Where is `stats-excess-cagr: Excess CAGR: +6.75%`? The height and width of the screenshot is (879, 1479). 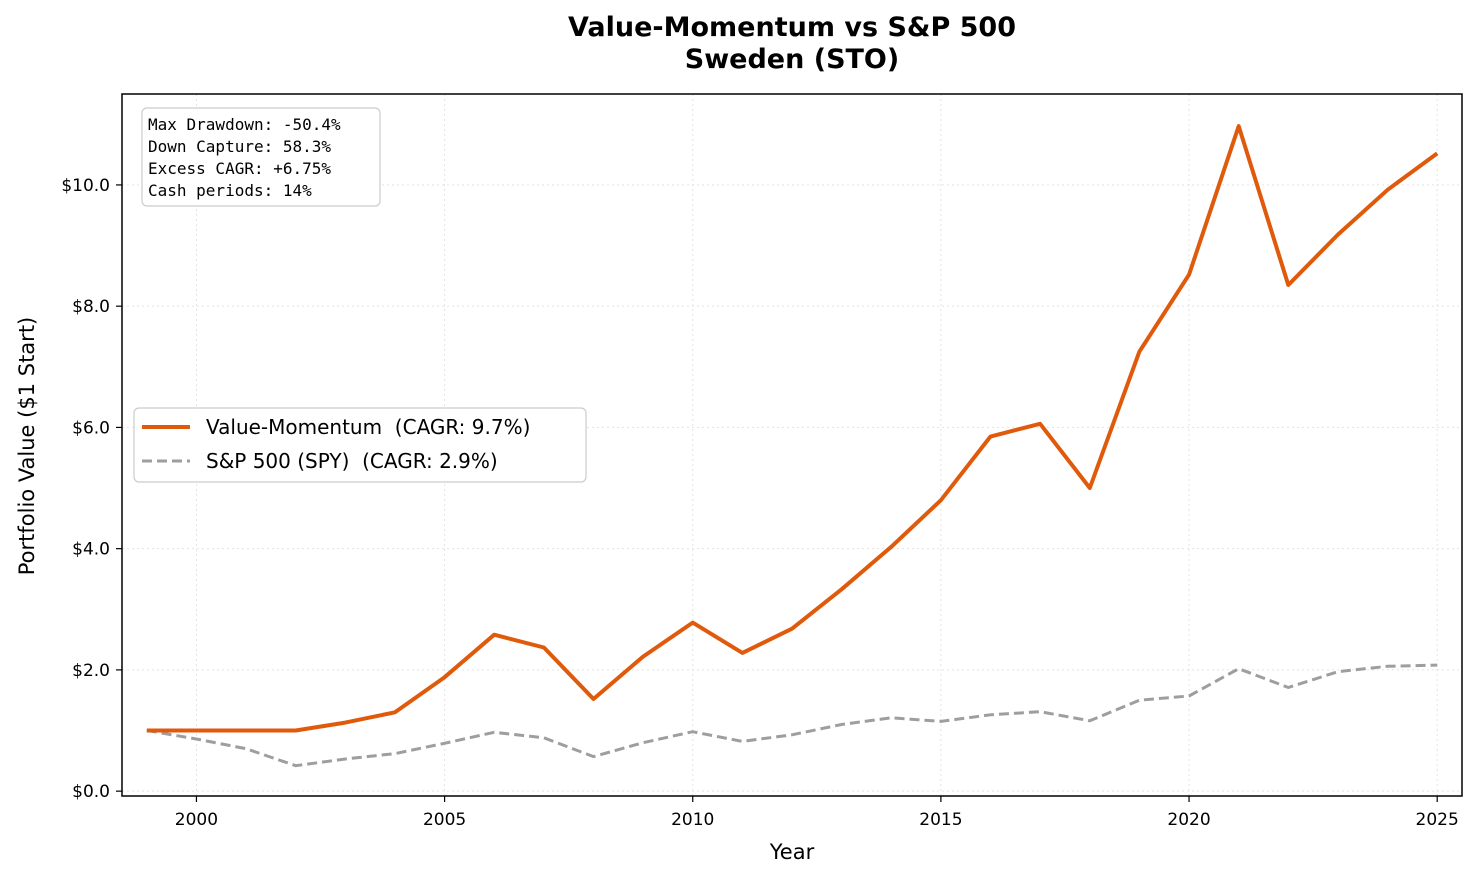 stats-excess-cagr: Excess CAGR: +6.75% is located at coordinates (239, 168).